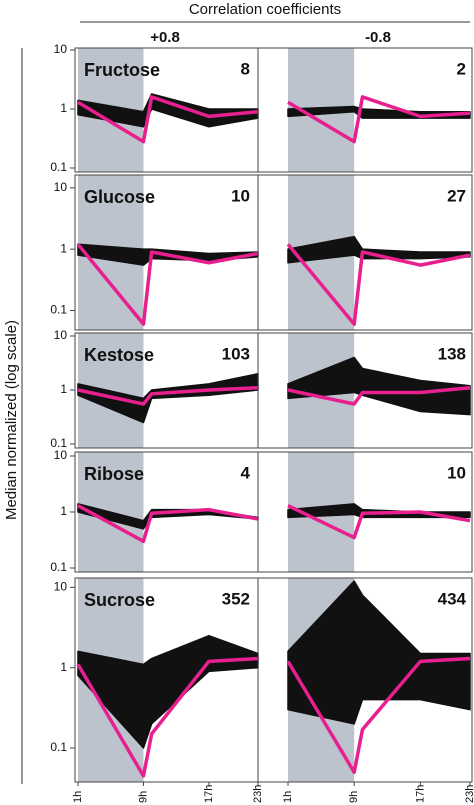 This screenshot has width=474, height=805. I want to click on count-label: 2, so click(461, 68).